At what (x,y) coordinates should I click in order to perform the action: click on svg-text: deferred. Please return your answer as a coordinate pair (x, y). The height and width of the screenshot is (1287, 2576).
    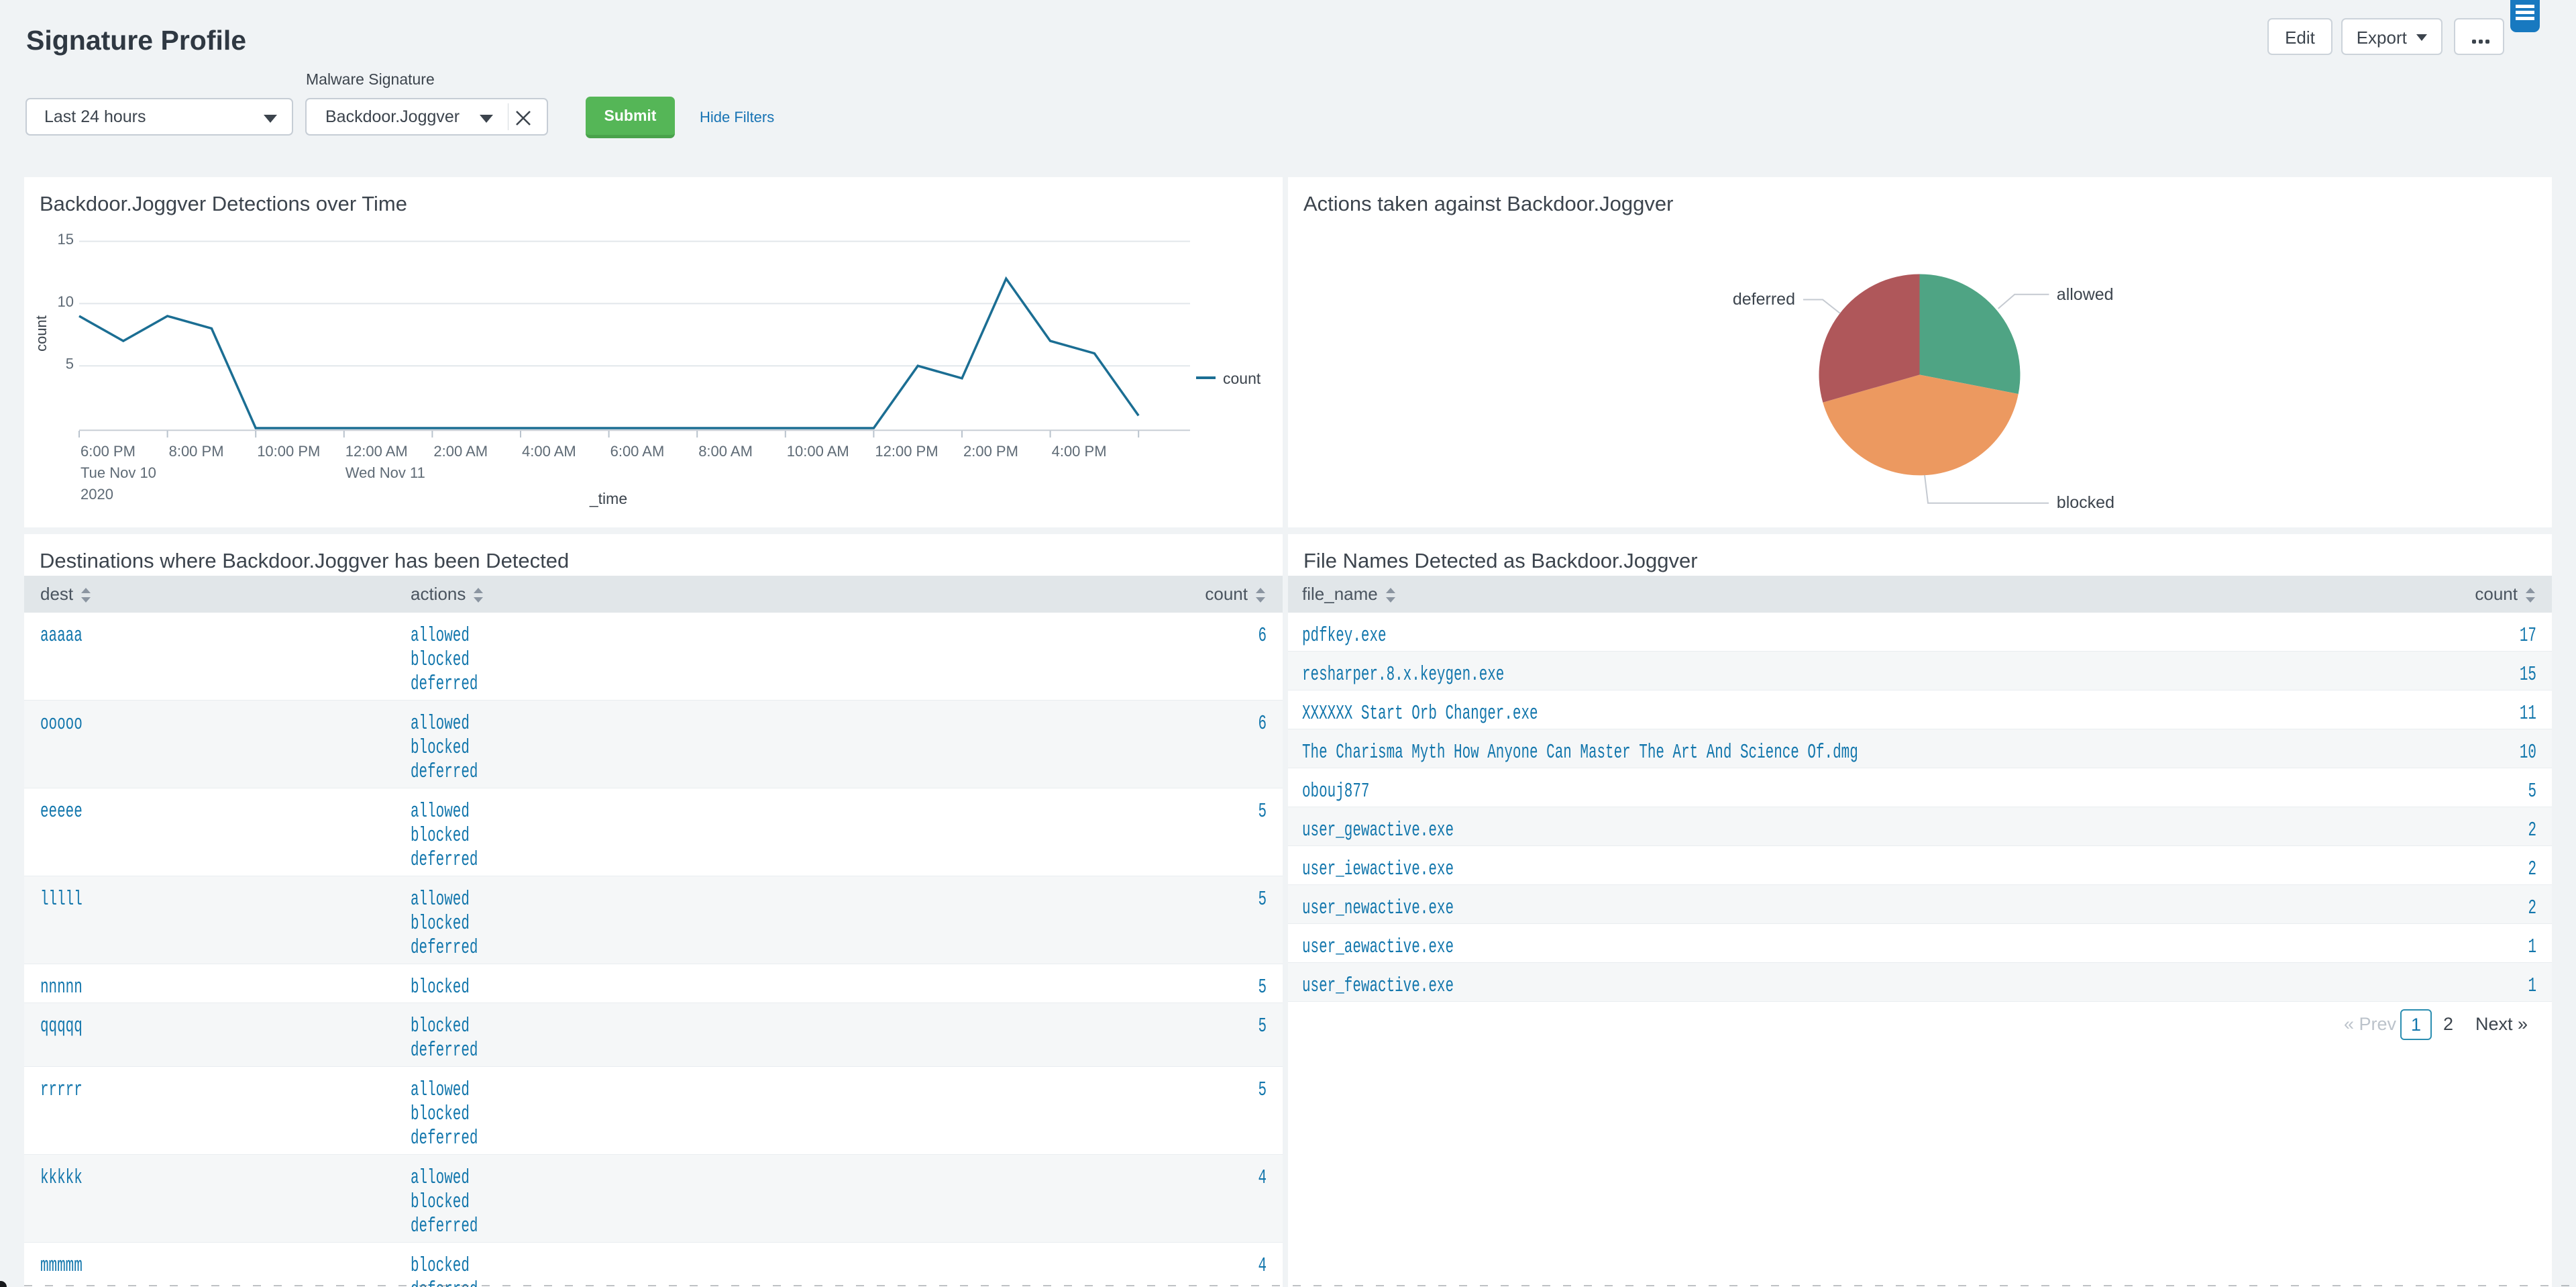
    Looking at the image, I should click on (1764, 299).